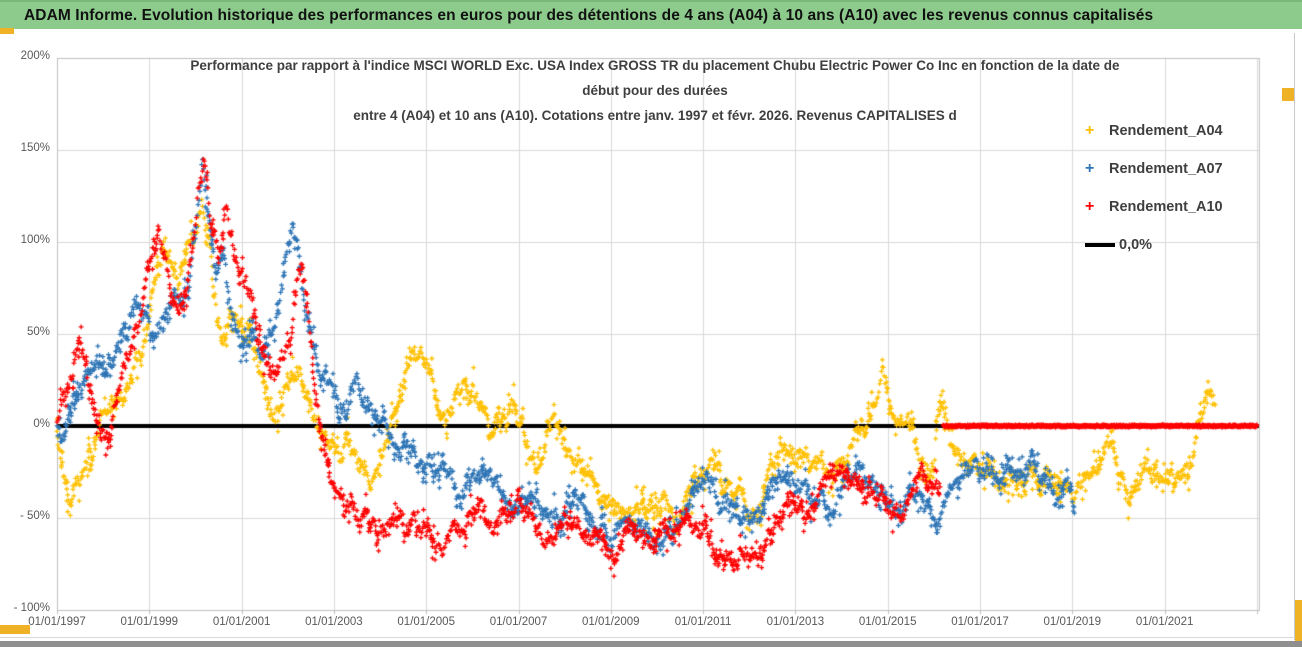 This screenshot has height=647, width=1302. What do you see at coordinates (1180, 244) in the screenshot?
I see `legend-item-0-0-: 0,0%` at bounding box center [1180, 244].